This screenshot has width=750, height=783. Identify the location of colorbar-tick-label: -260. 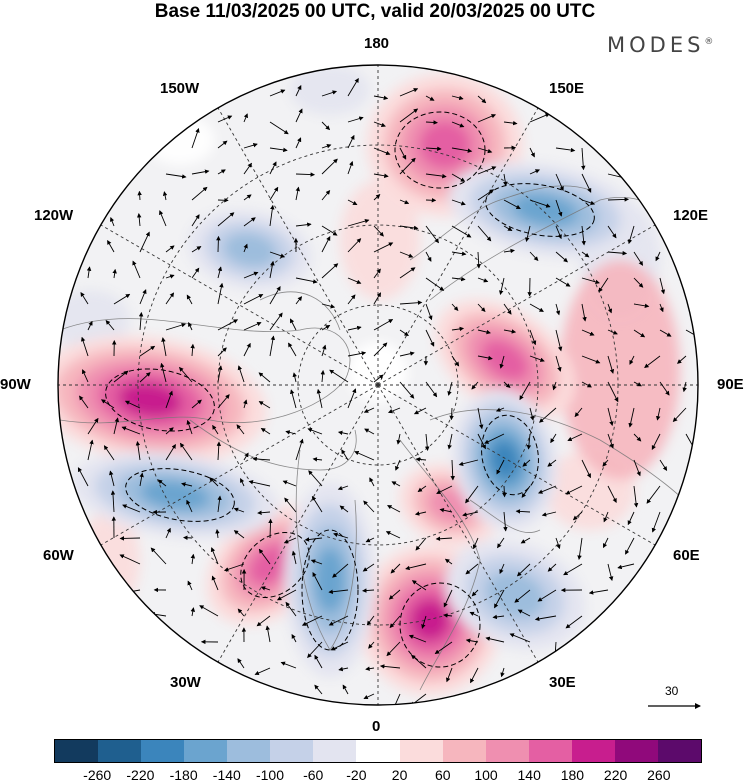
(97, 775).